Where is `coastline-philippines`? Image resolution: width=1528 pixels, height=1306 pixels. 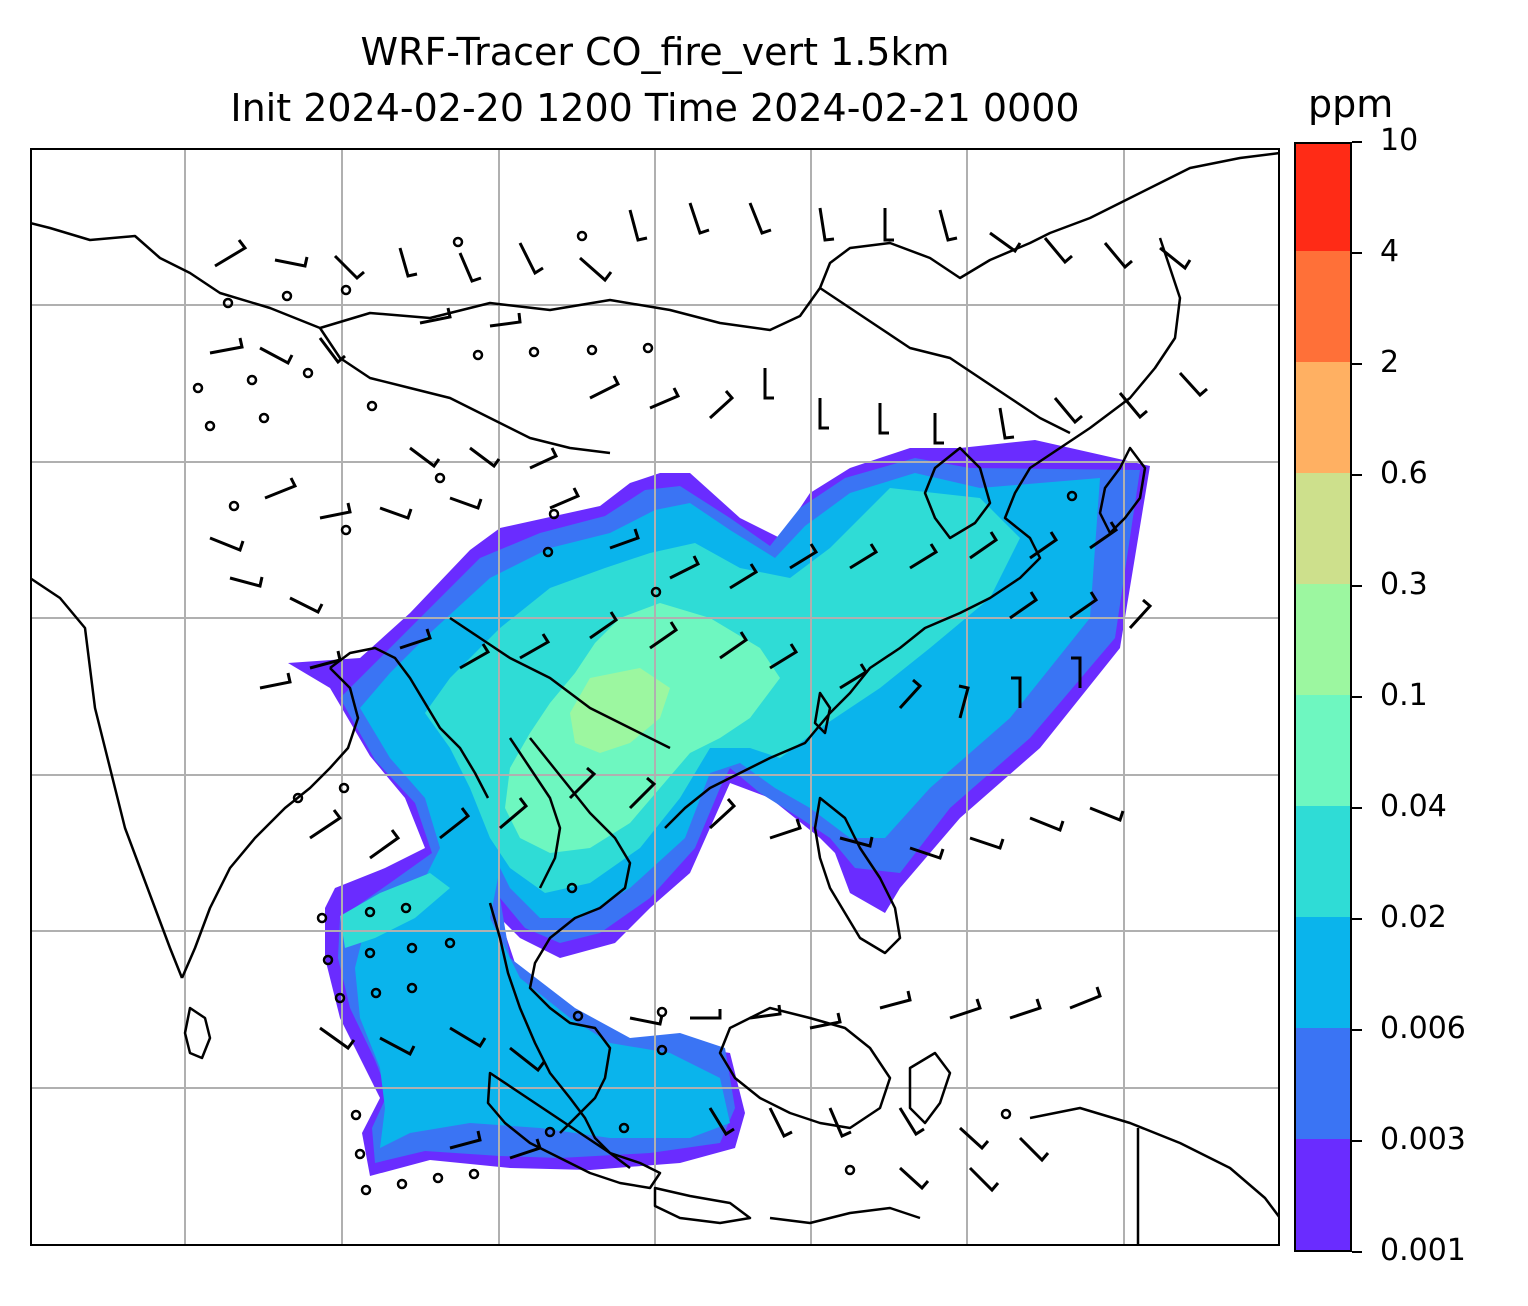
coastline-philippines is located at coordinates (857, 875).